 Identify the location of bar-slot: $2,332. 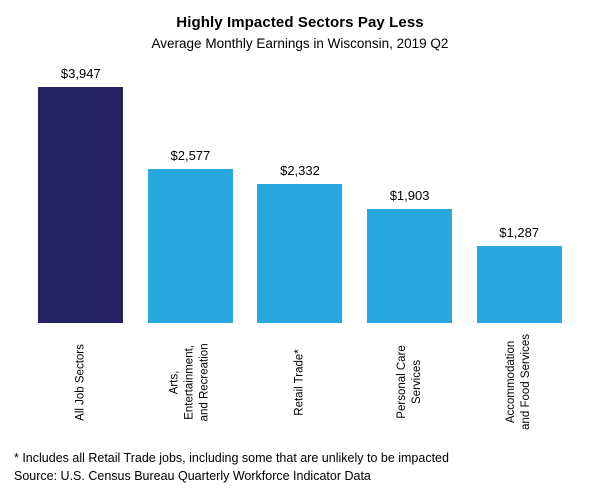
(300, 190).